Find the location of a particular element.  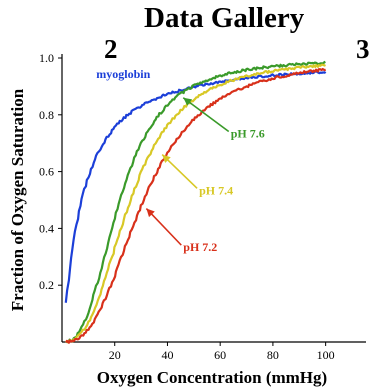

x-tick-label: 20 is located at coordinates (115, 355).